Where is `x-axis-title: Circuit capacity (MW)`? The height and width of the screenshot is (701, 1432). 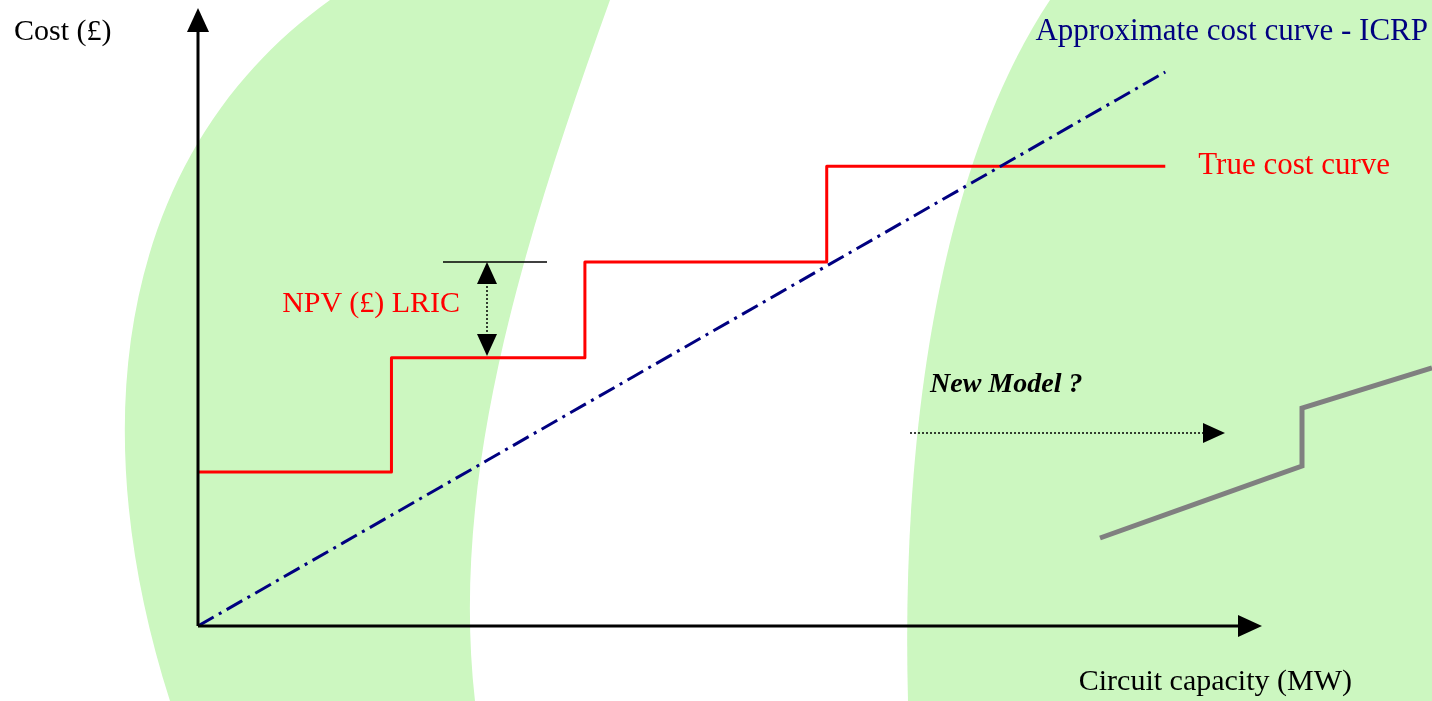
x-axis-title: Circuit capacity (MW) is located at coordinates (1215, 679).